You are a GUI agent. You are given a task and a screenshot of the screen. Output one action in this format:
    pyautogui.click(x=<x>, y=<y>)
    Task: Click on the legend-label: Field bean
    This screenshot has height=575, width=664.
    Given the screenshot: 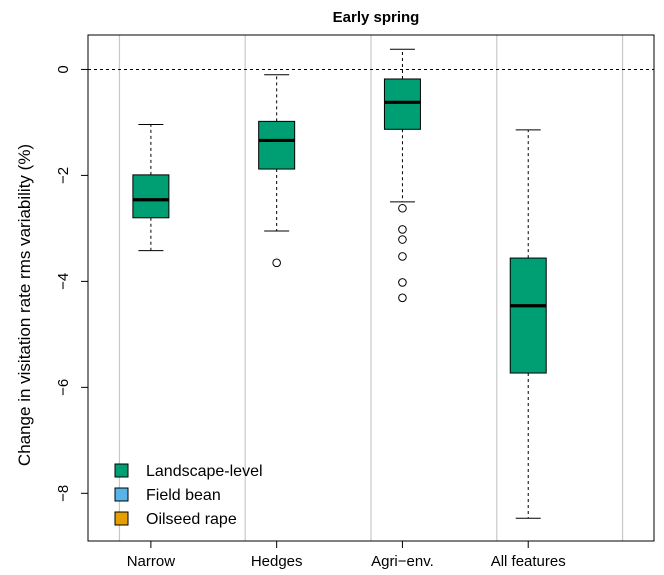 What is the action you would take?
    pyautogui.click(x=183, y=495)
    